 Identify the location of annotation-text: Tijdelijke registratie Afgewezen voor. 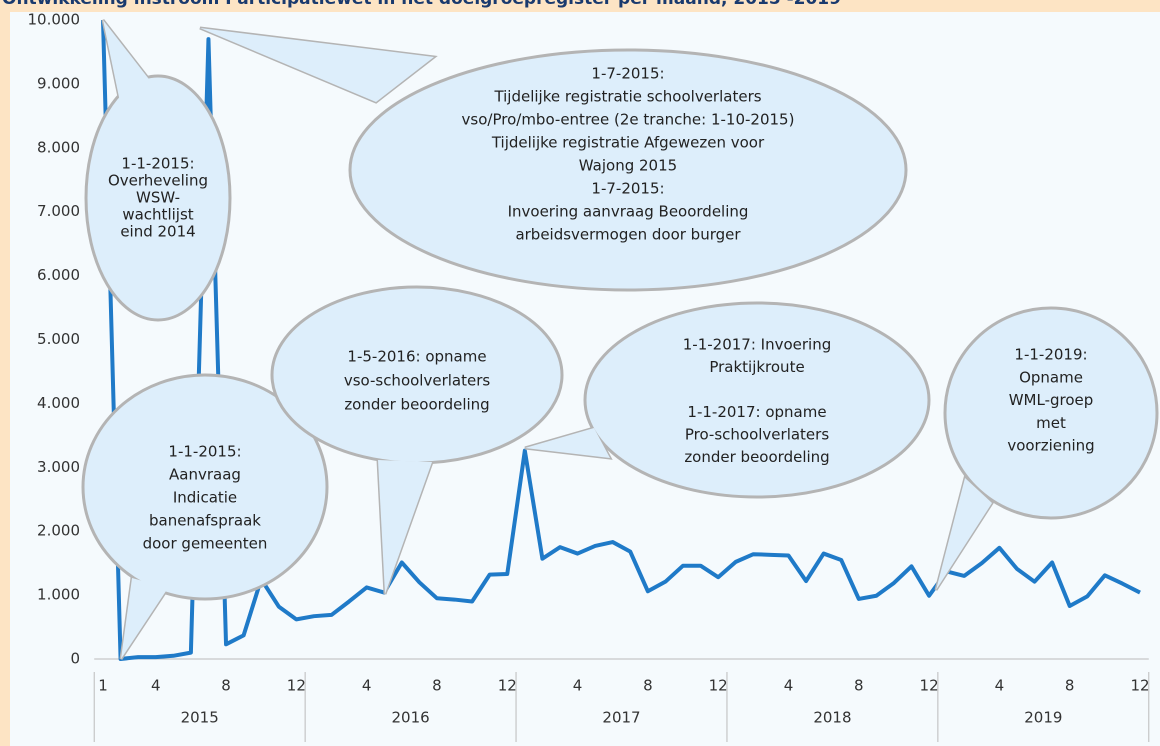
(628, 143).